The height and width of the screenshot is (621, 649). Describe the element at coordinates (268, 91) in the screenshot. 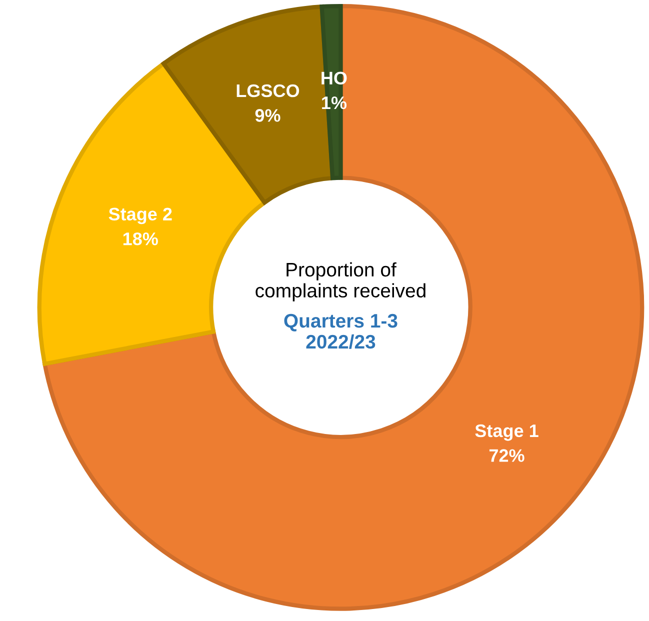

I see `slice-label: LGSCO` at that location.